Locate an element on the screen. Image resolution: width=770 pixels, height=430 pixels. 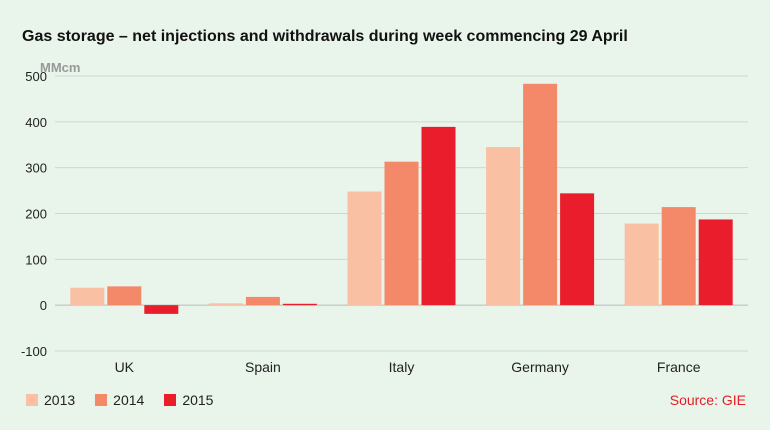
bar-uk-2013 is located at coordinates (87, 296).